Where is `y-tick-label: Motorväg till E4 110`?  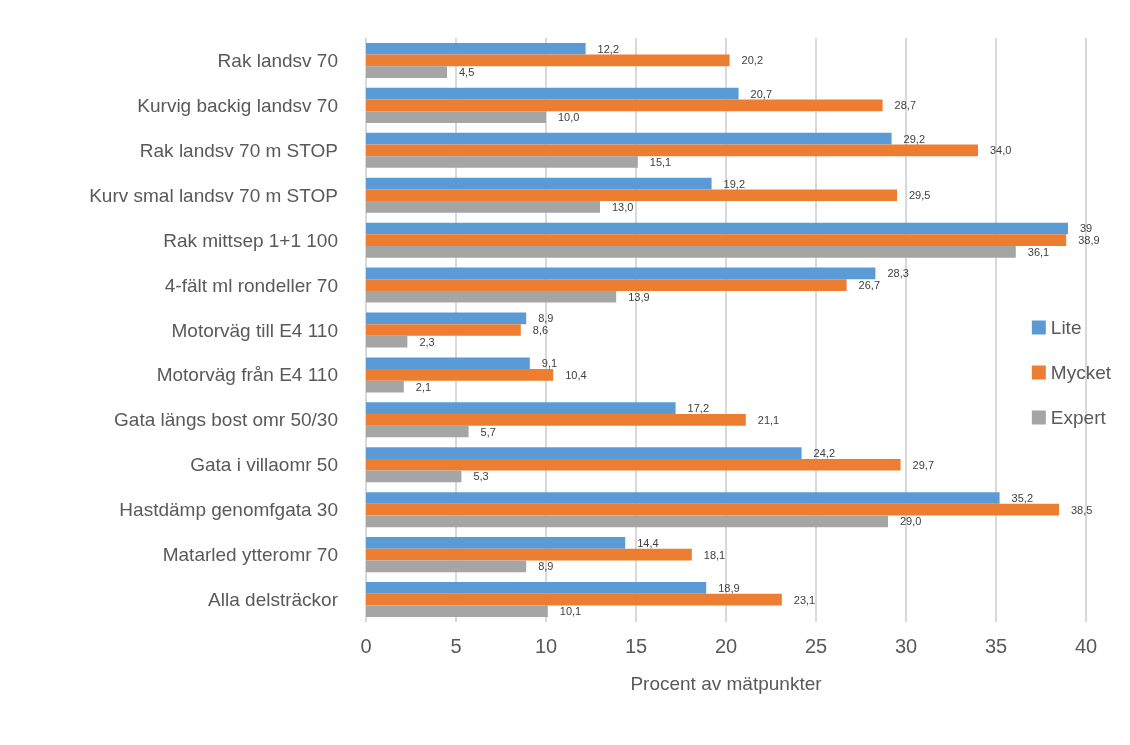
y-tick-label: Motorväg till E4 110 is located at coordinates (254, 330).